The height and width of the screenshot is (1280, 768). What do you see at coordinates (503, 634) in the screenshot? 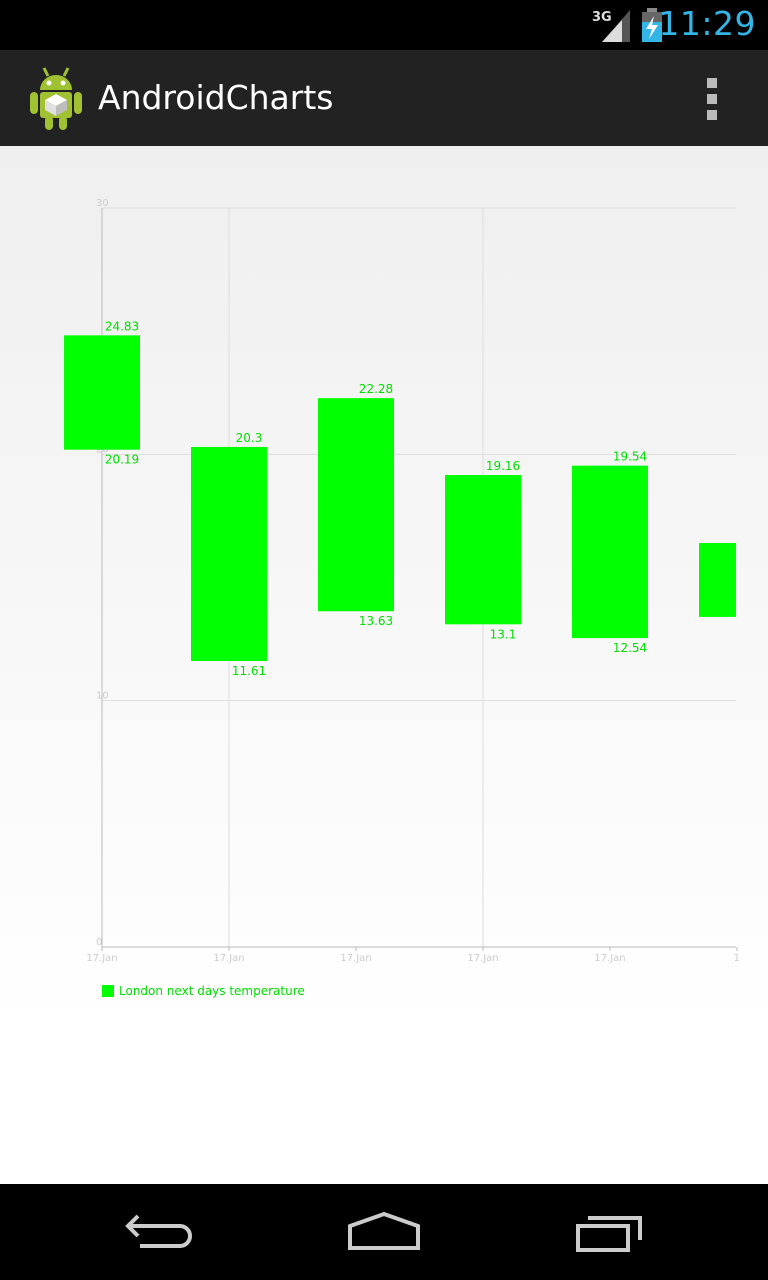
I see `bar-low-label: 13.1` at bounding box center [503, 634].